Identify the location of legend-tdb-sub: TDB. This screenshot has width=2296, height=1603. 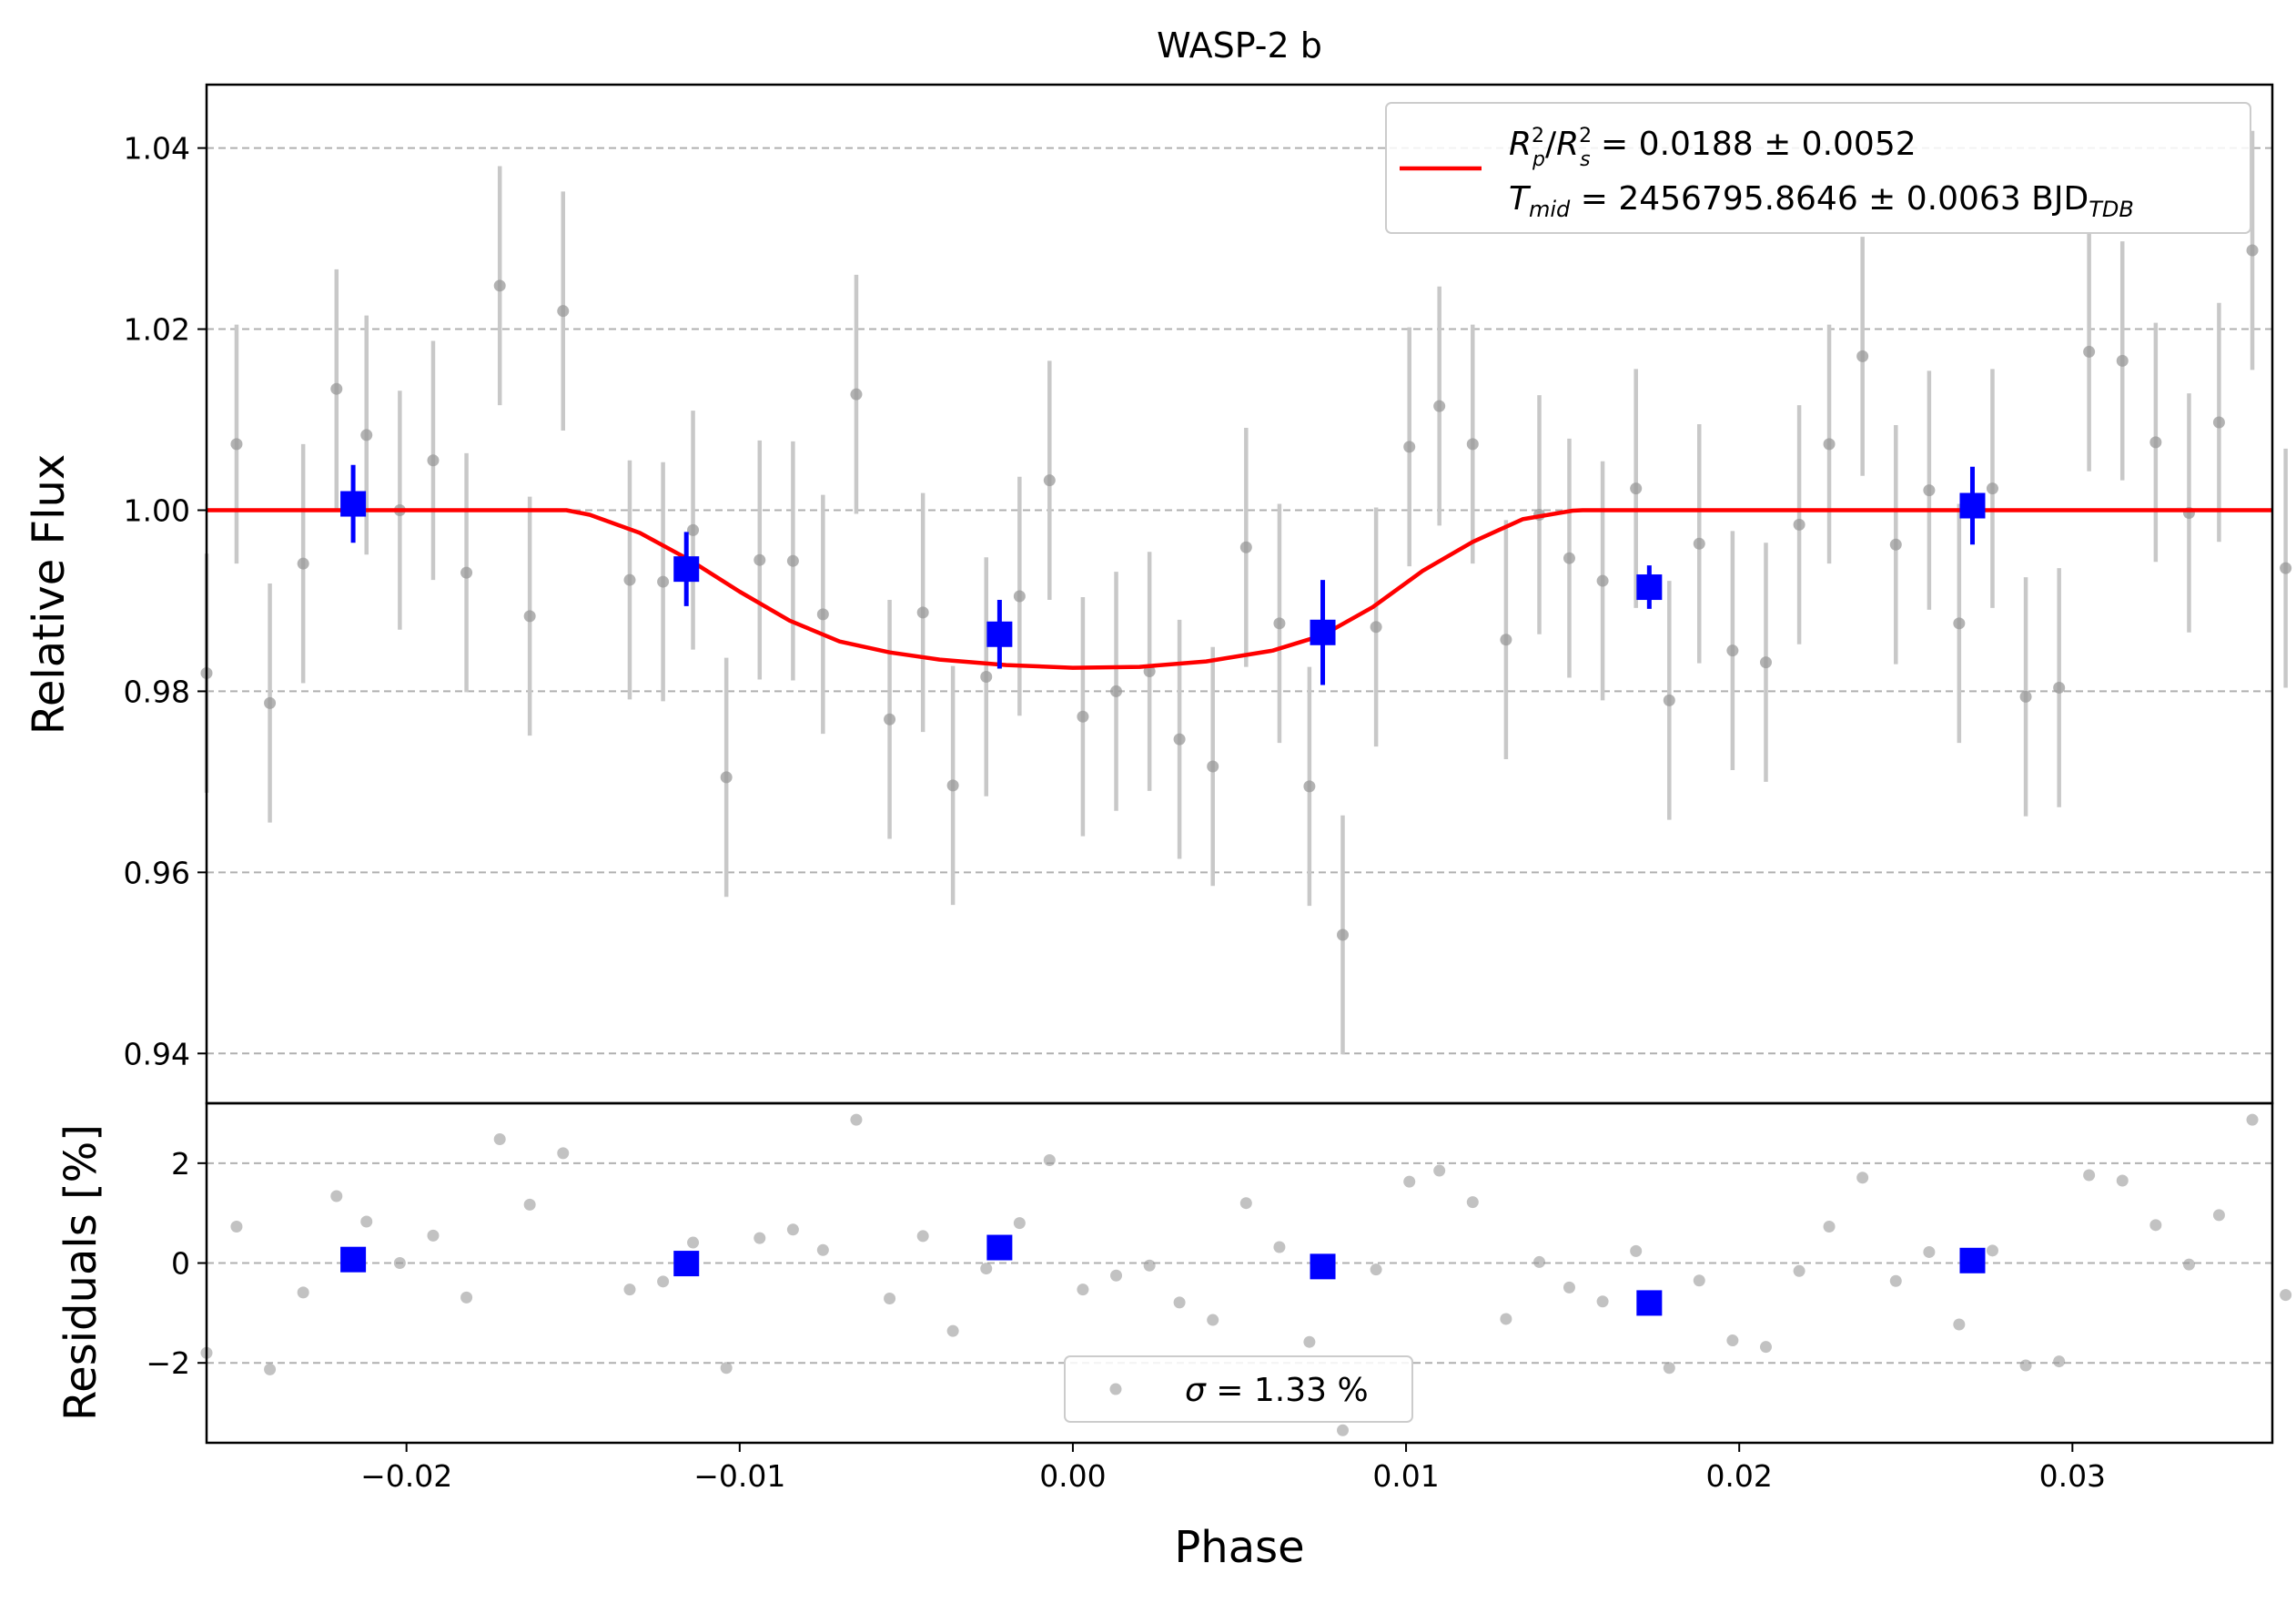
(2112, 209).